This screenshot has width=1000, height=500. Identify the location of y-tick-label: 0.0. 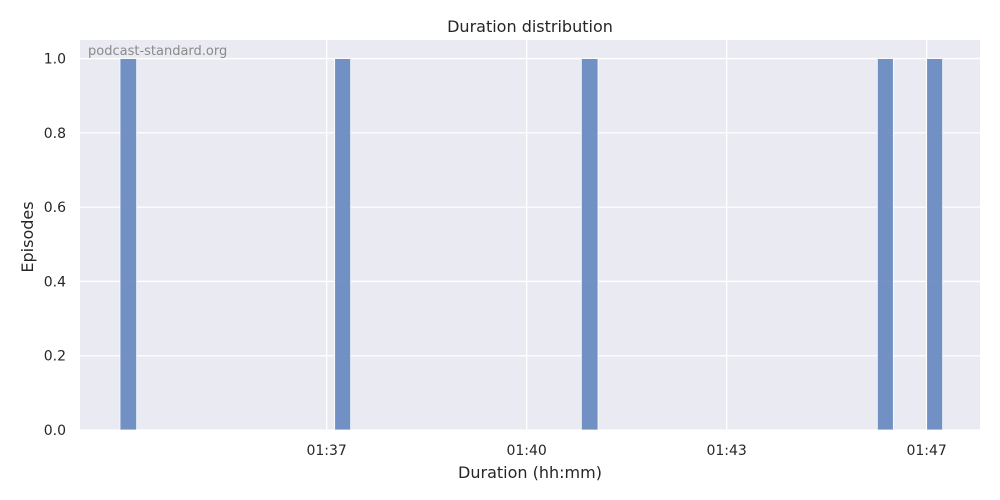
(55, 431).